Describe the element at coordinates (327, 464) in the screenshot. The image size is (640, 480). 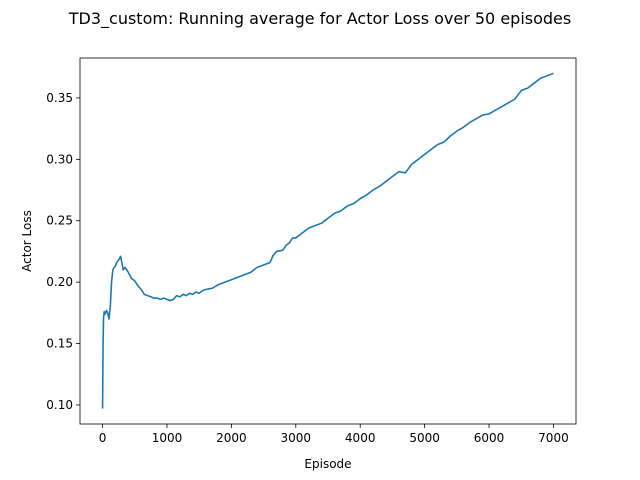
I see `x-axis-label: Episode` at that location.